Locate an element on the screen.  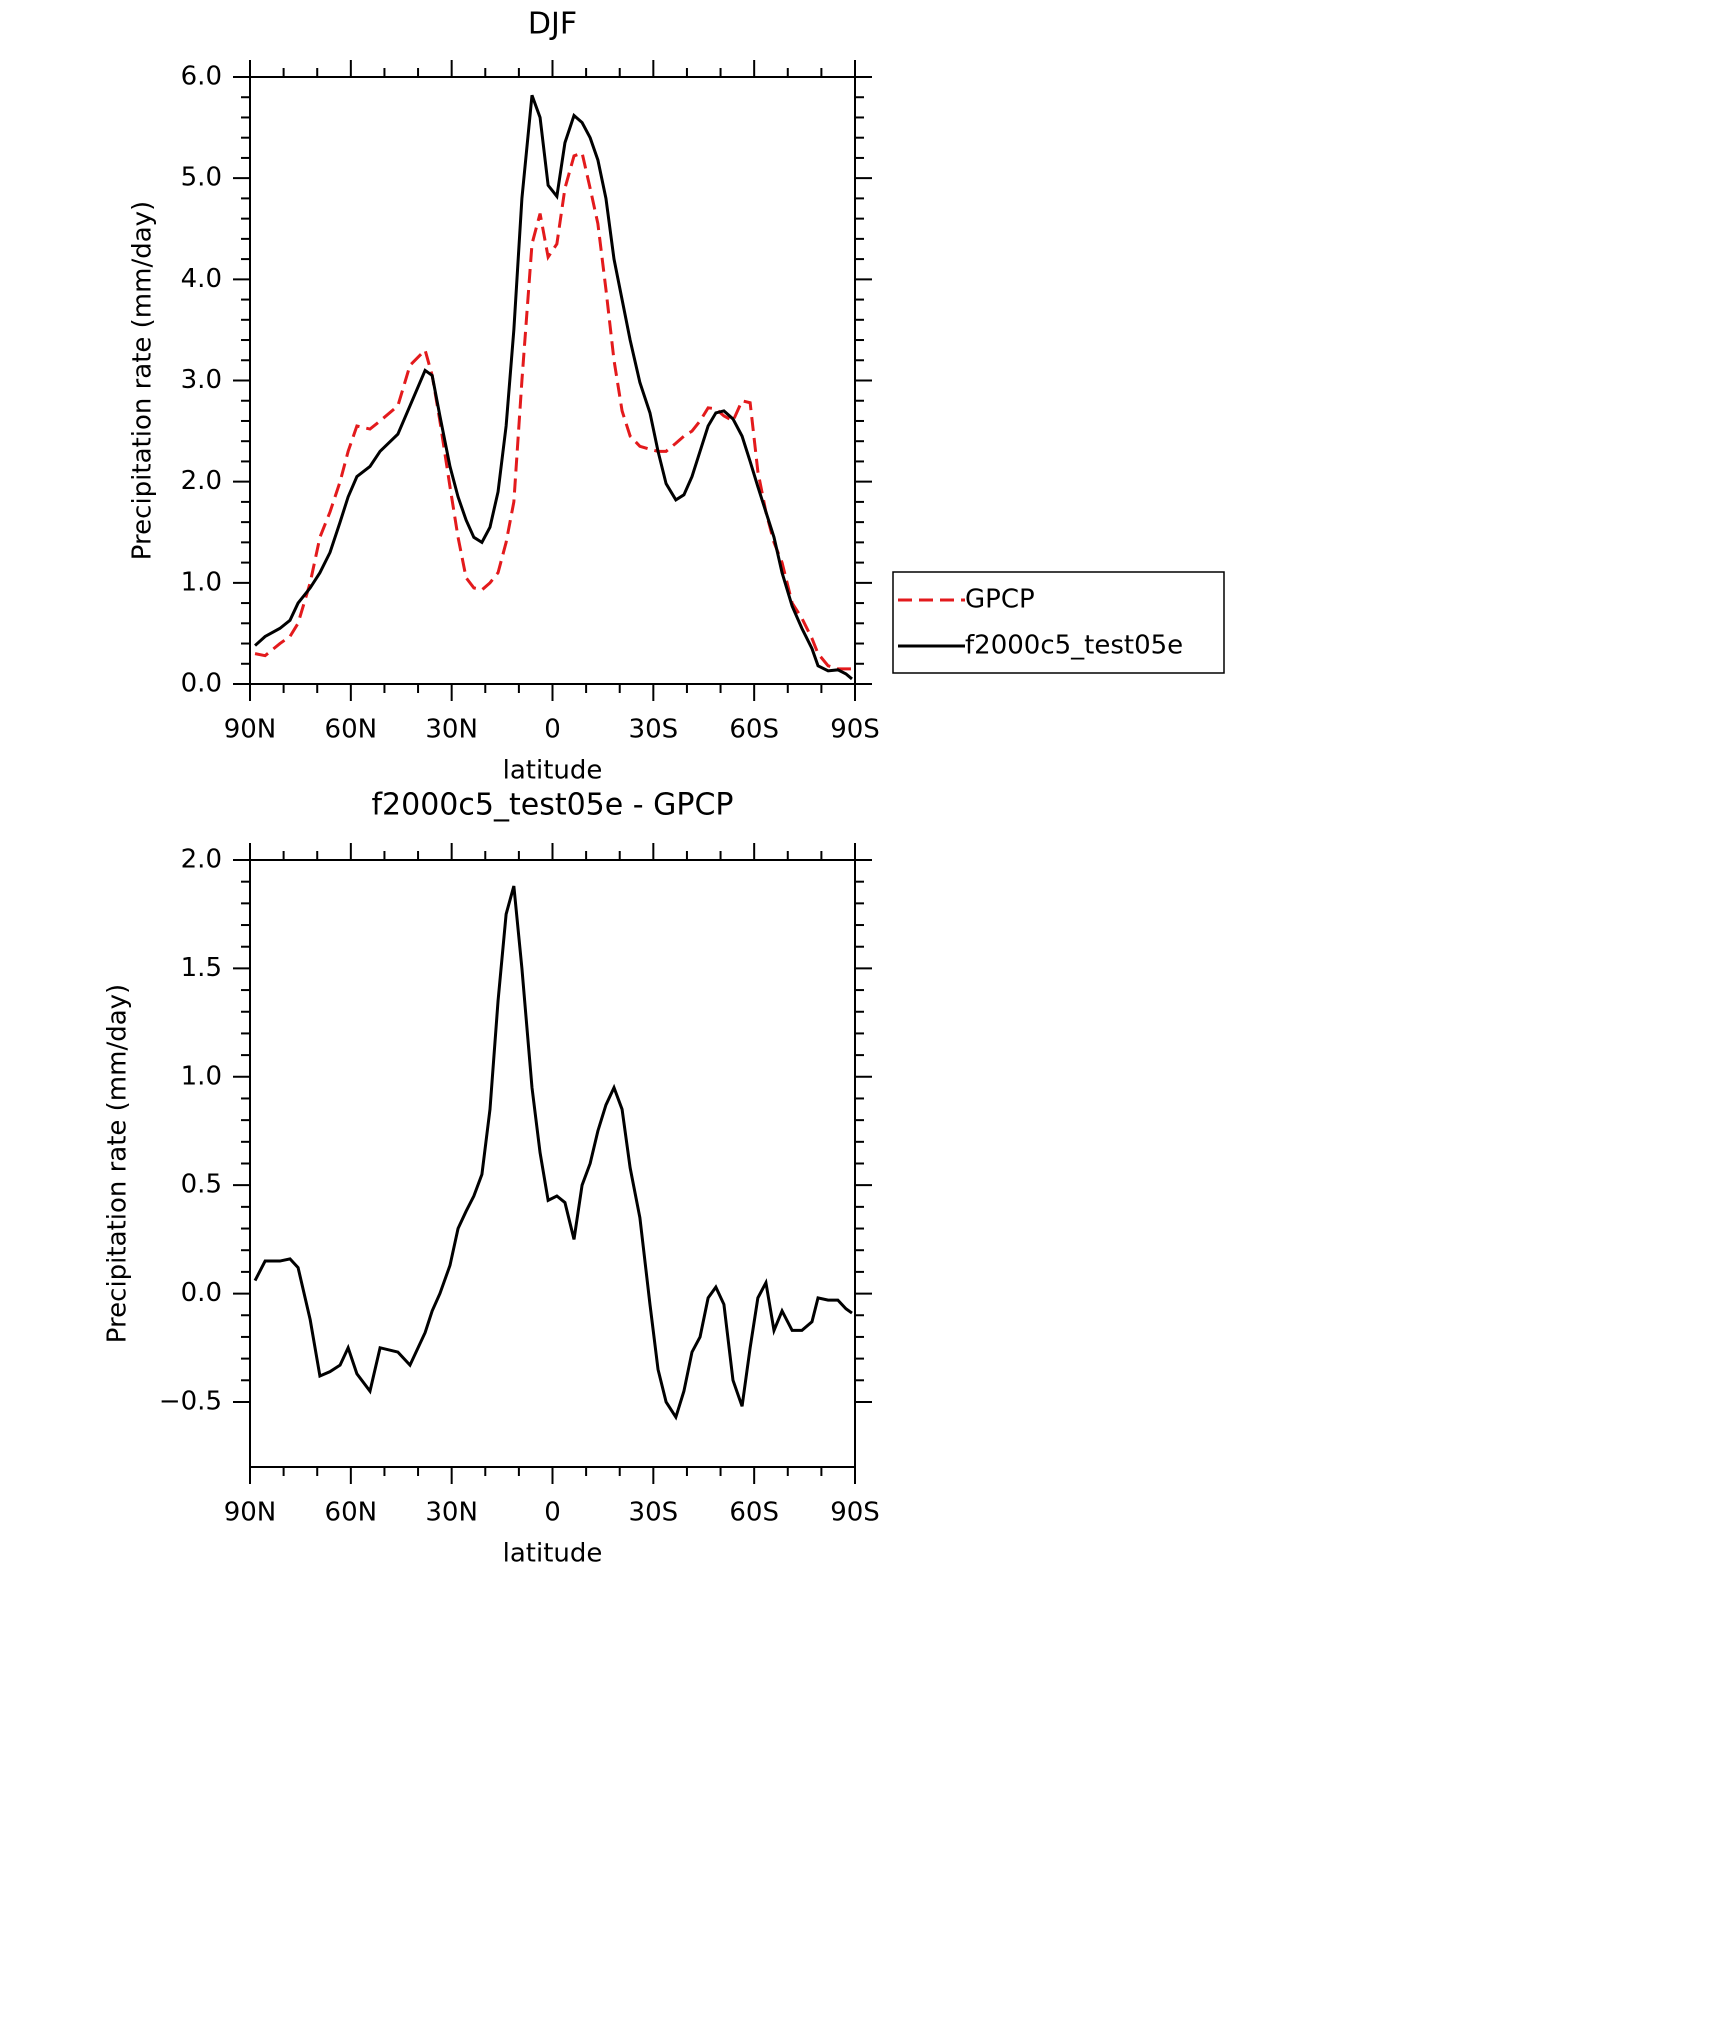
legend-label: f2000c5_test05e is located at coordinates (1074, 646).